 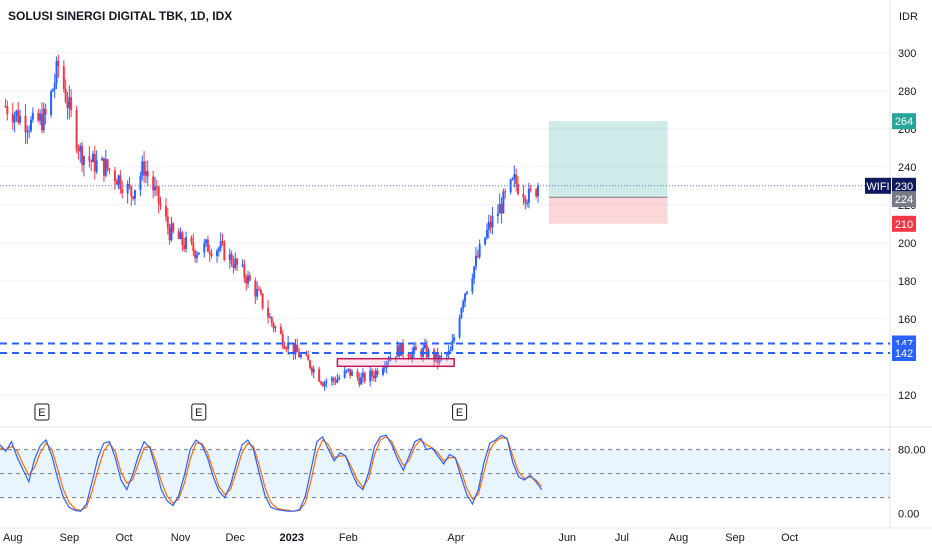 I want to click on support-levels, so click(x=445, y=348).